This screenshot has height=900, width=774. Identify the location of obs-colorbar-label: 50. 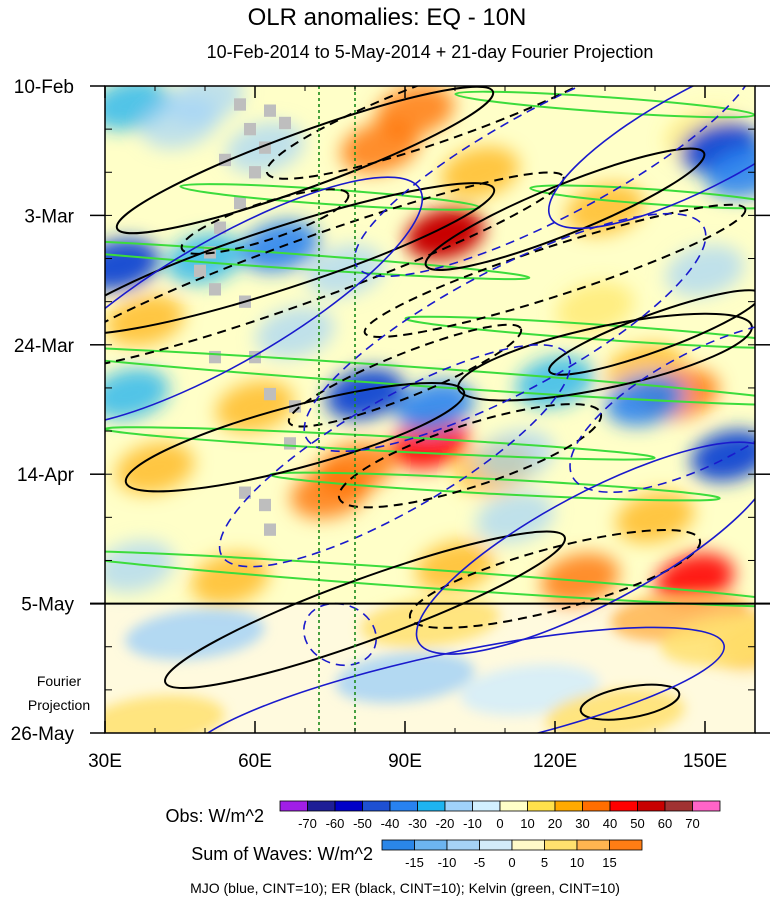
(637, 823).